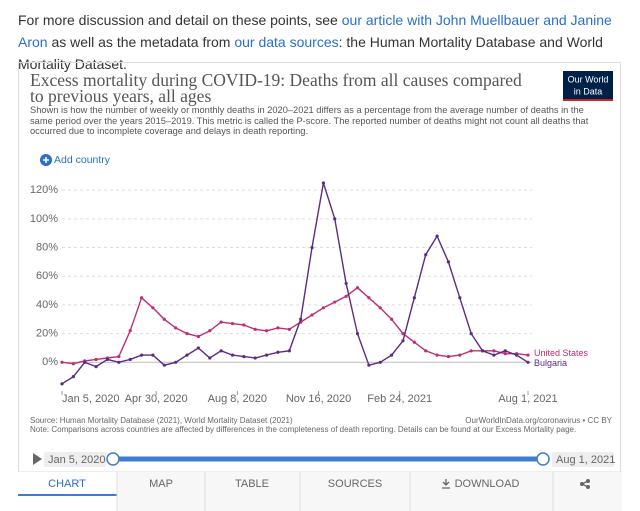 The width and height of the screenshot is (640, 511). Describe the element at coordinates (252, 484) in the screenshot. I see `tab: TABLE` at that location.